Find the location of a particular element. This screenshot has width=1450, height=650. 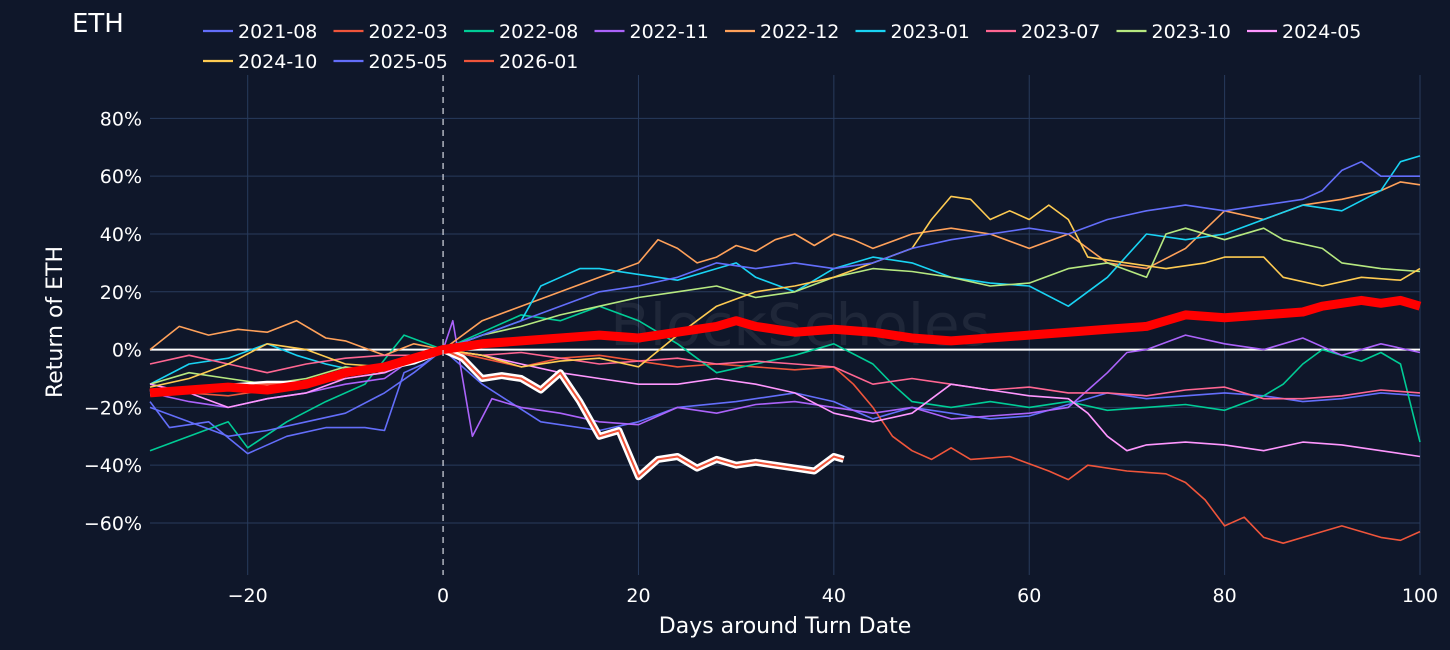

y-tick-label: −20% is located at coordinates (113, 408).